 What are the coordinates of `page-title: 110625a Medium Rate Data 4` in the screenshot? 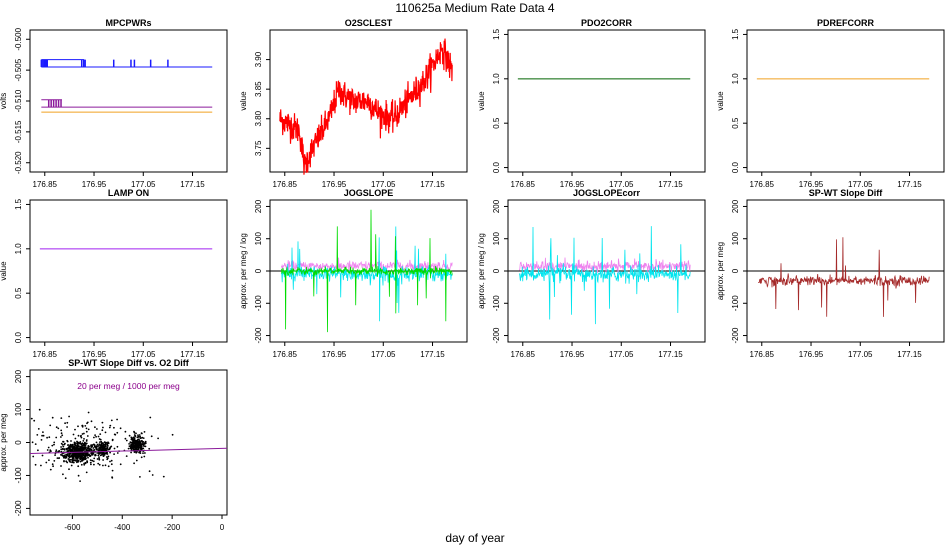 It's located at (475, 8).